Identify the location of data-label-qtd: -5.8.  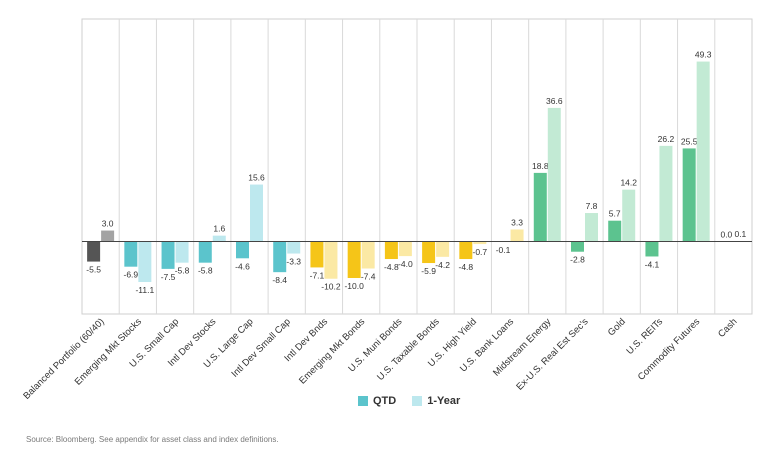
(205, 271).